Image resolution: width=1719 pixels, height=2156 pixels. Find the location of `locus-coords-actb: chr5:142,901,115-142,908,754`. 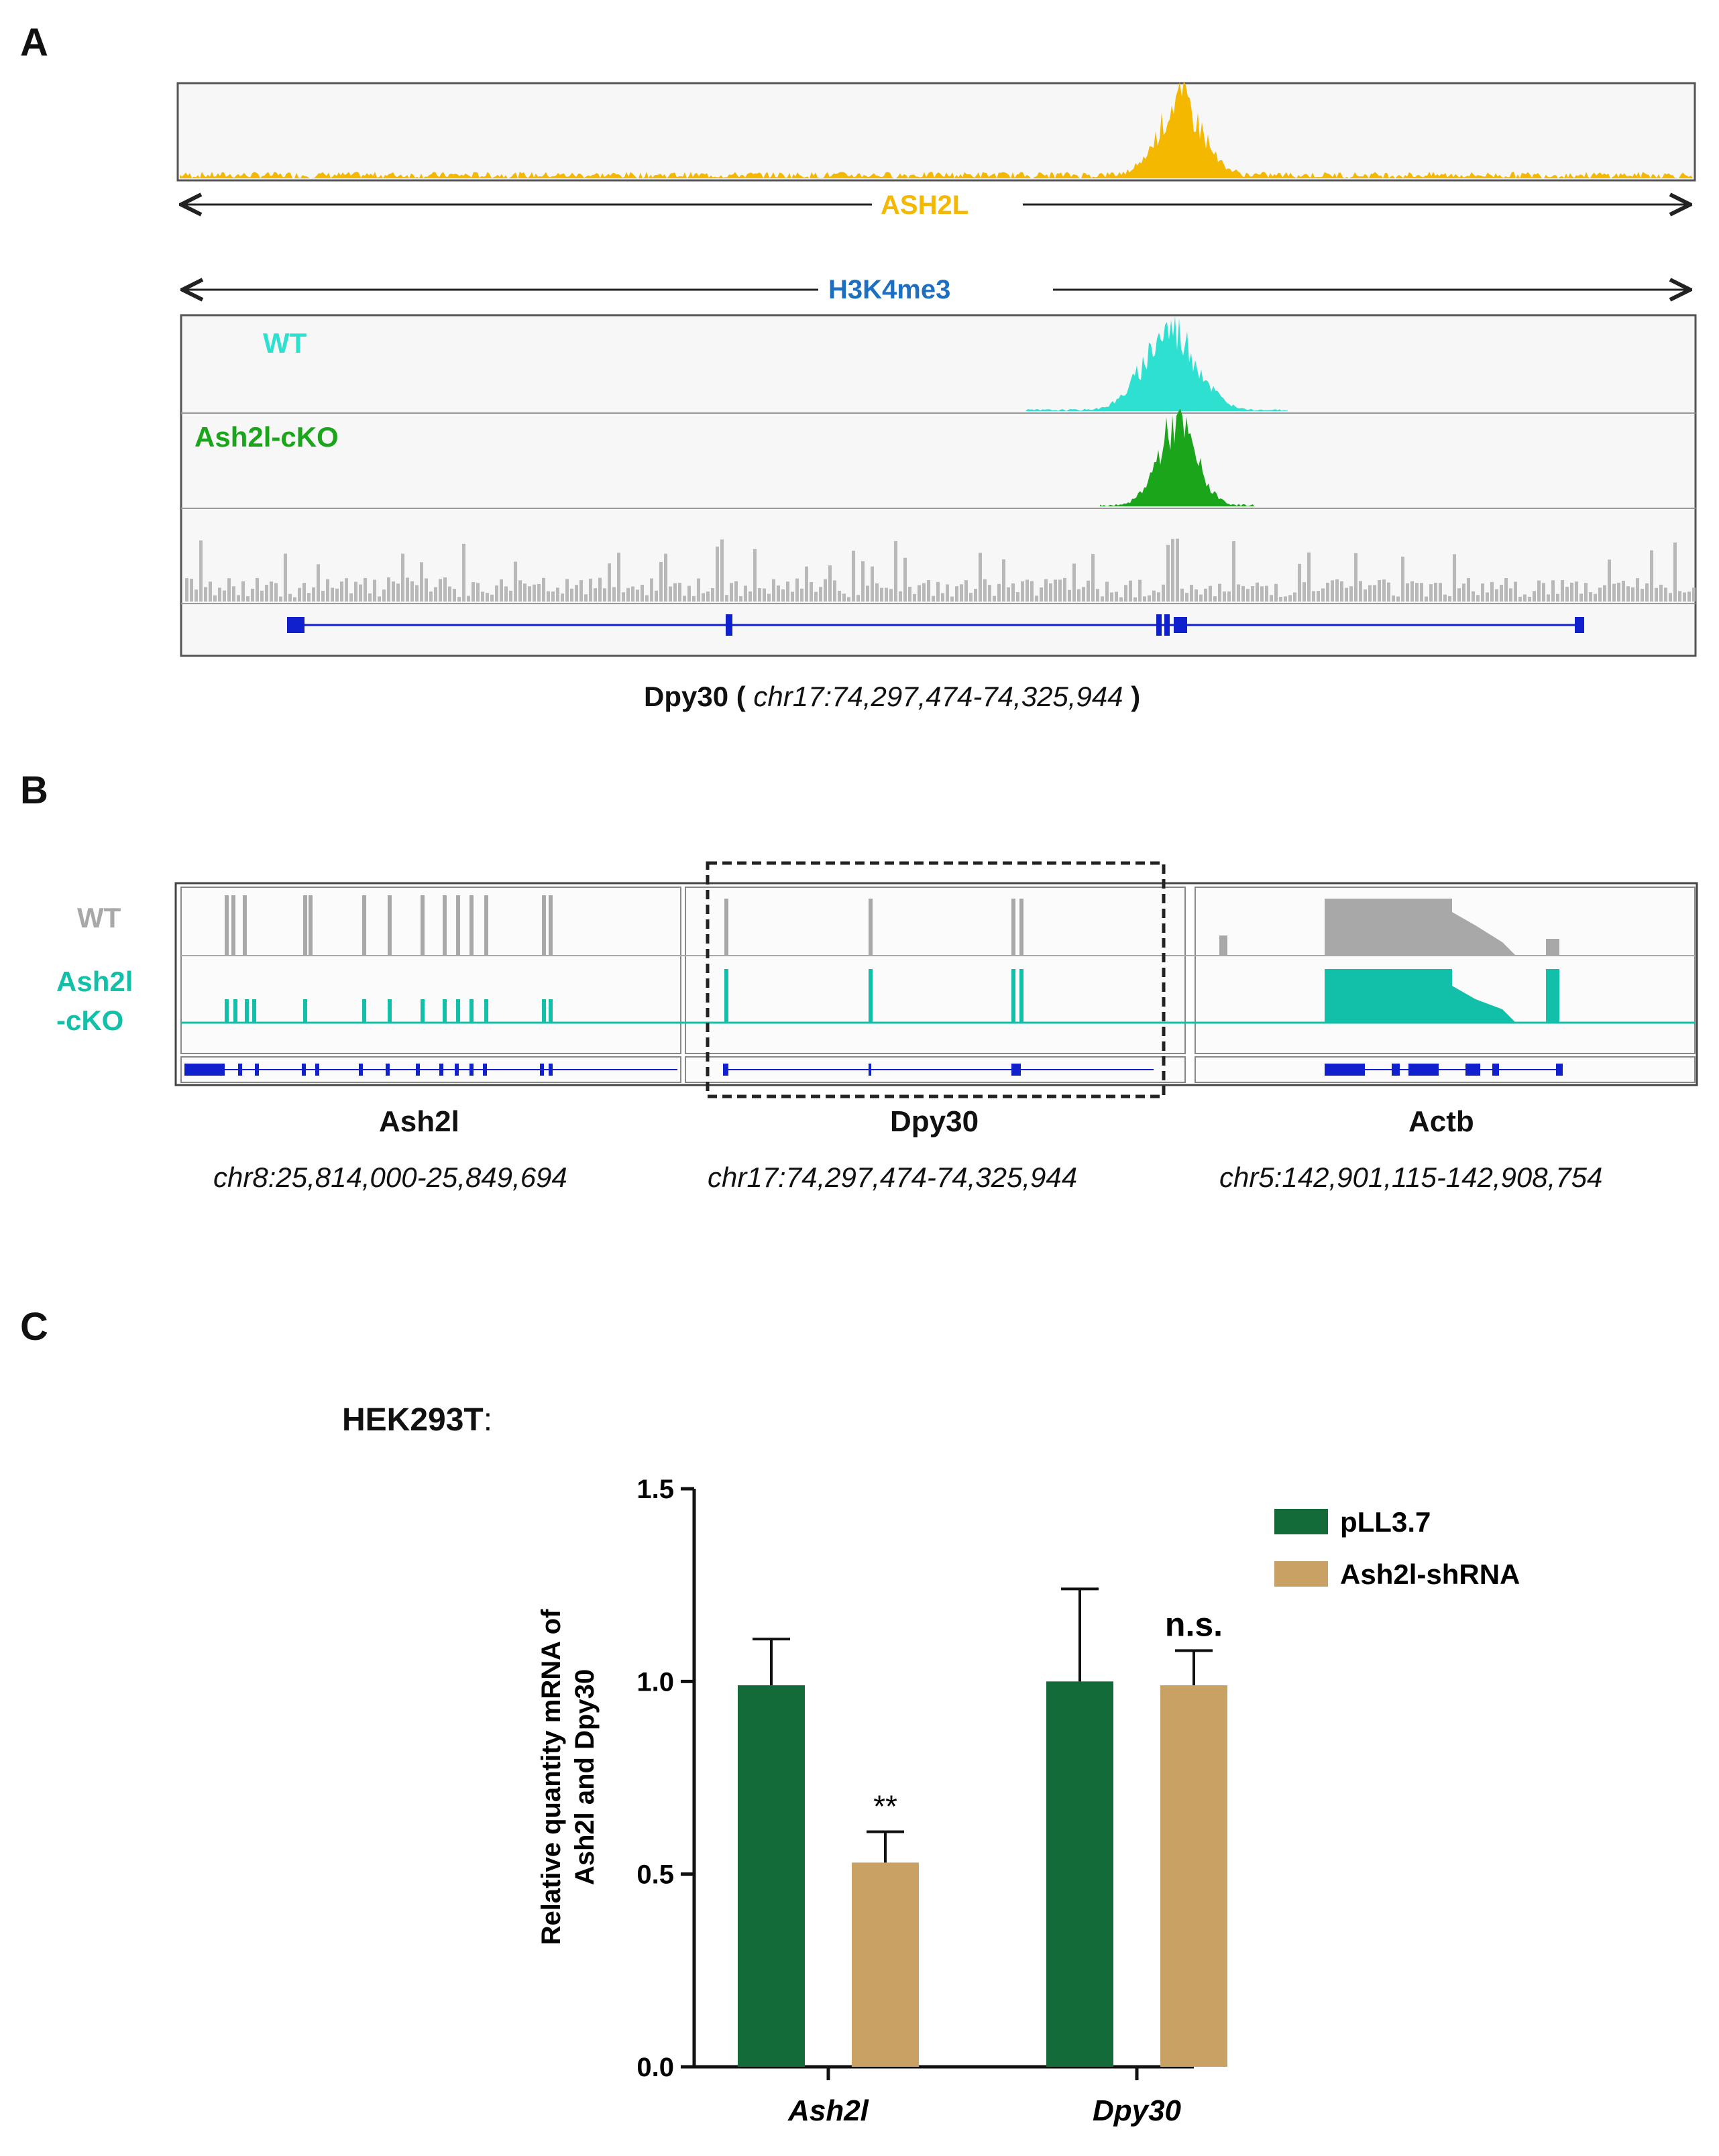

locus-coords-actb: chr5:142,901,115-142,908,754 is located at coordinates (1411, 1177).